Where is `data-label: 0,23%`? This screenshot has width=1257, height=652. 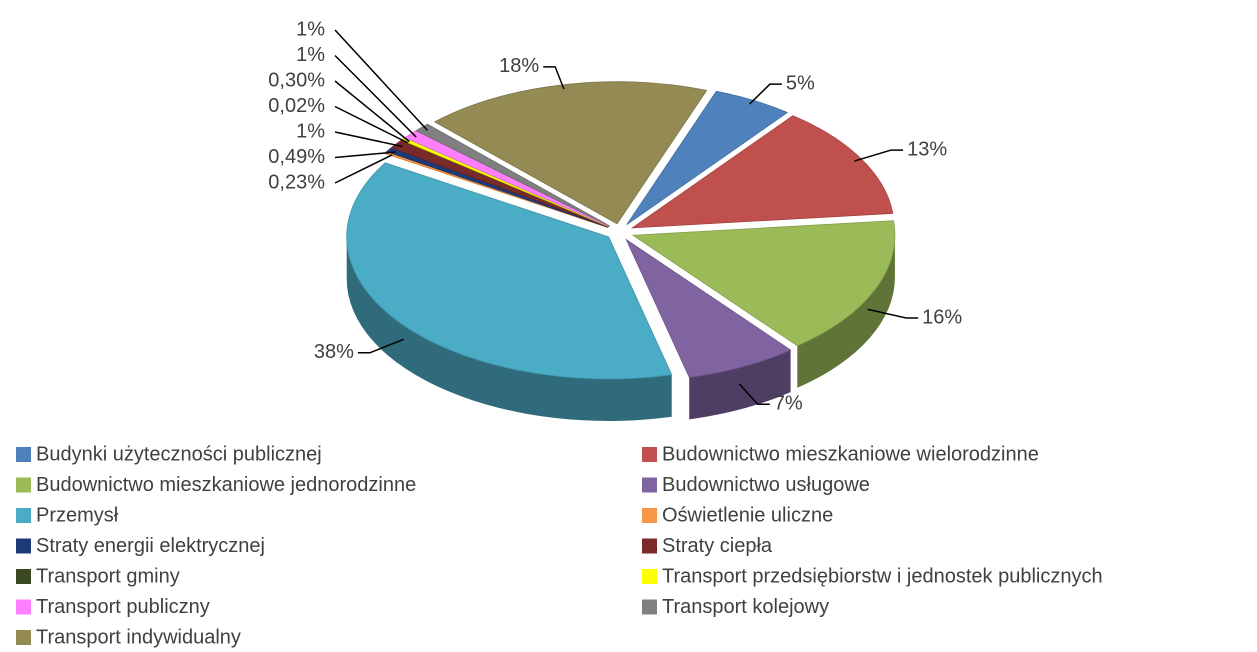 data-label: 0,23% is located at coordinates (296, 182).